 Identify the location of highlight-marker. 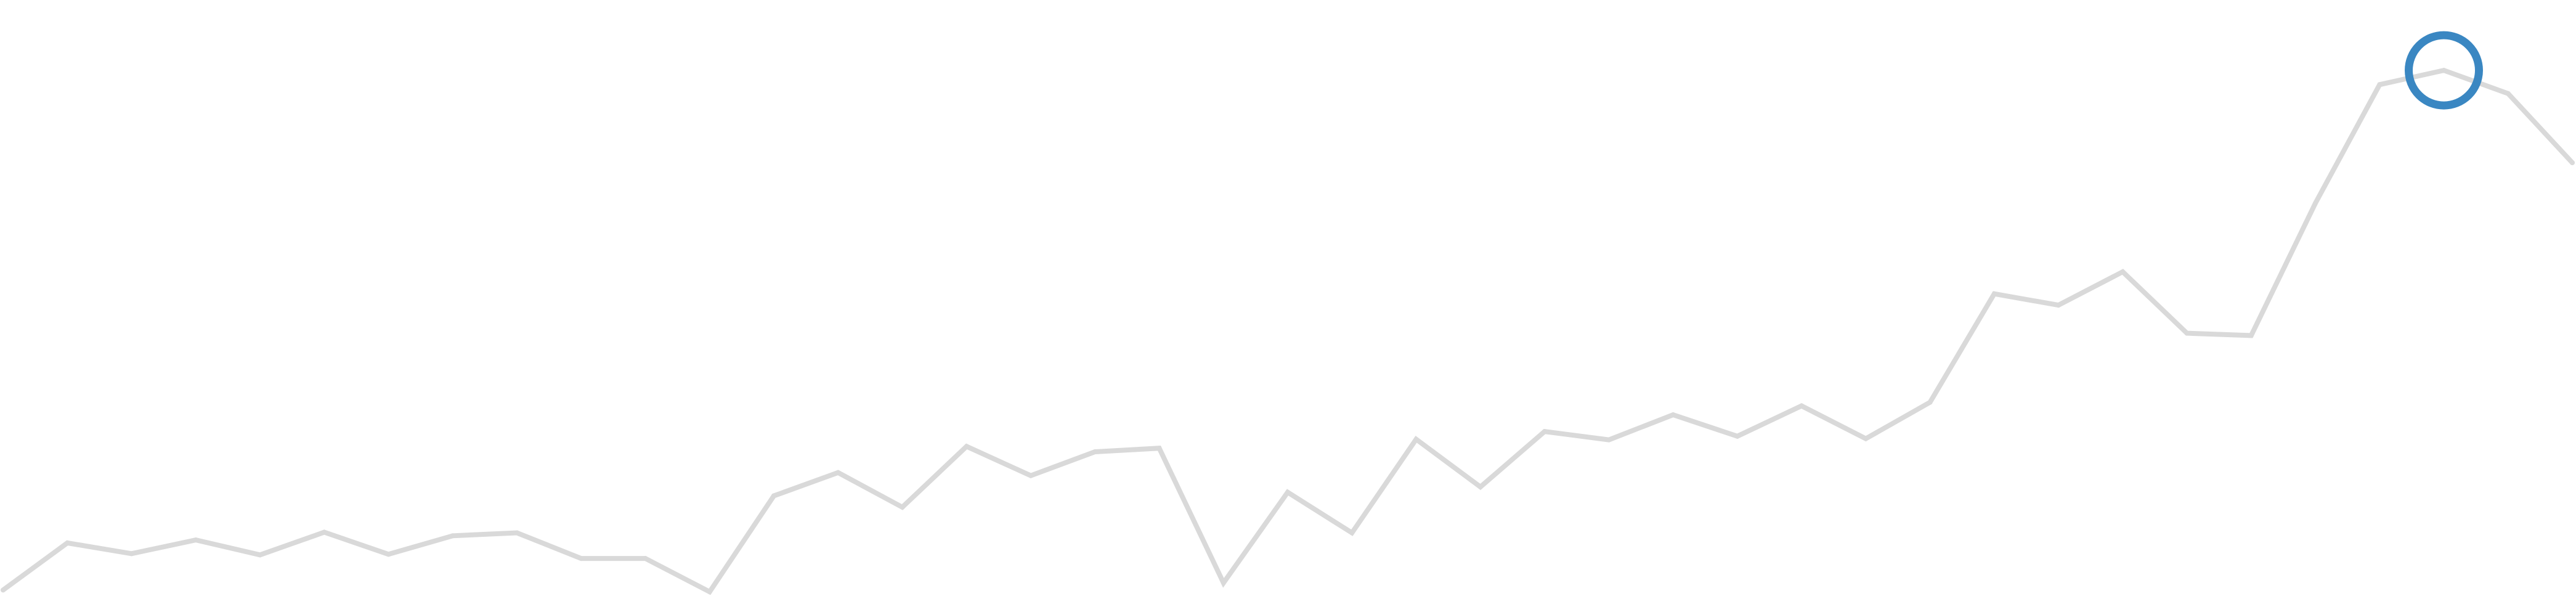
(2444, 71).